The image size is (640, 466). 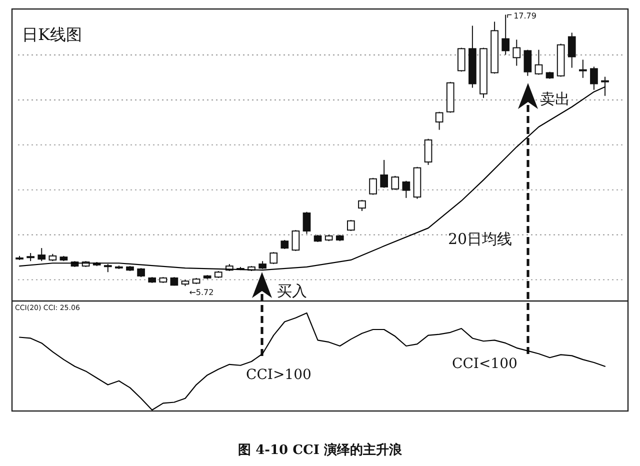 I want to click on series-label: 20日均线, so click(x=480, y=239).